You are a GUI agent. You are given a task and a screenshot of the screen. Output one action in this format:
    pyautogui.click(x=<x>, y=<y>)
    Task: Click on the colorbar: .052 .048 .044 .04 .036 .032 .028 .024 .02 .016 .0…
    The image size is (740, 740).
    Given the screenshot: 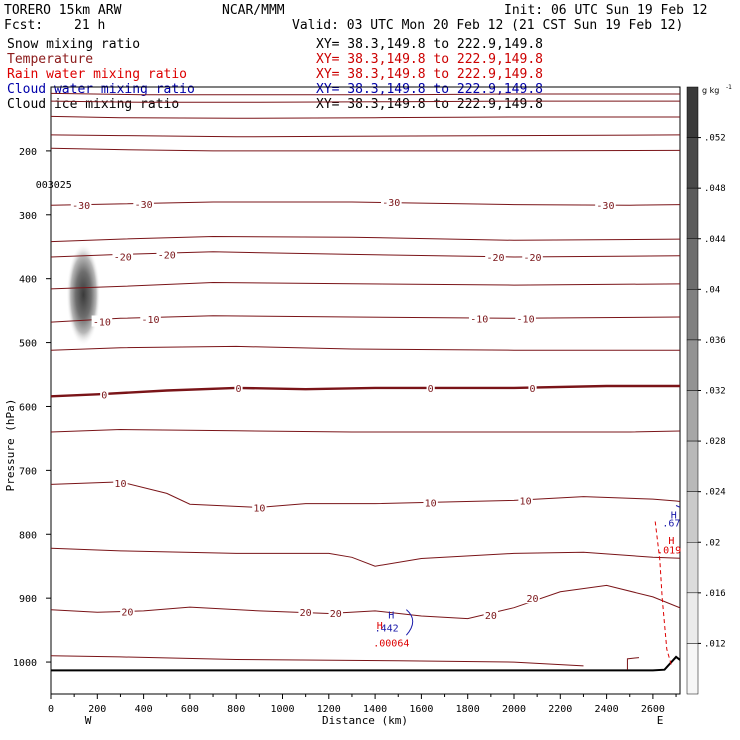 What is the action you would take?
    pyautogui.click(x=709, y=389)
    